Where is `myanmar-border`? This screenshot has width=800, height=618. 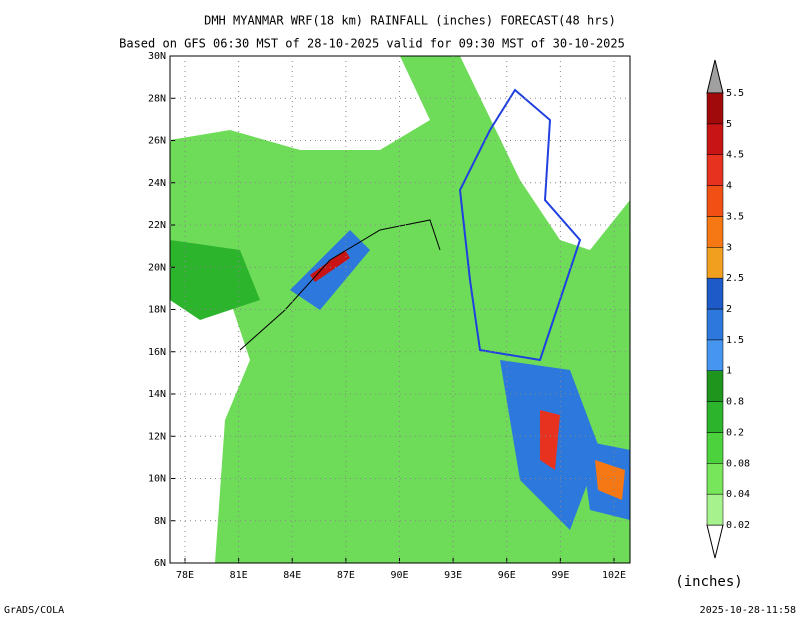 myanmar-border is located at coordinates (520, 225).